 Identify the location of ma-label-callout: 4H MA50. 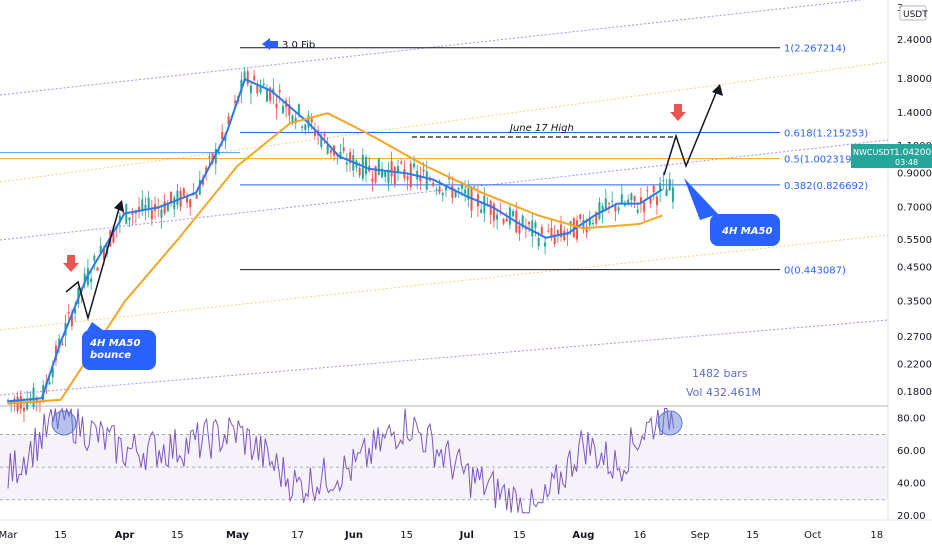
(732, 212).